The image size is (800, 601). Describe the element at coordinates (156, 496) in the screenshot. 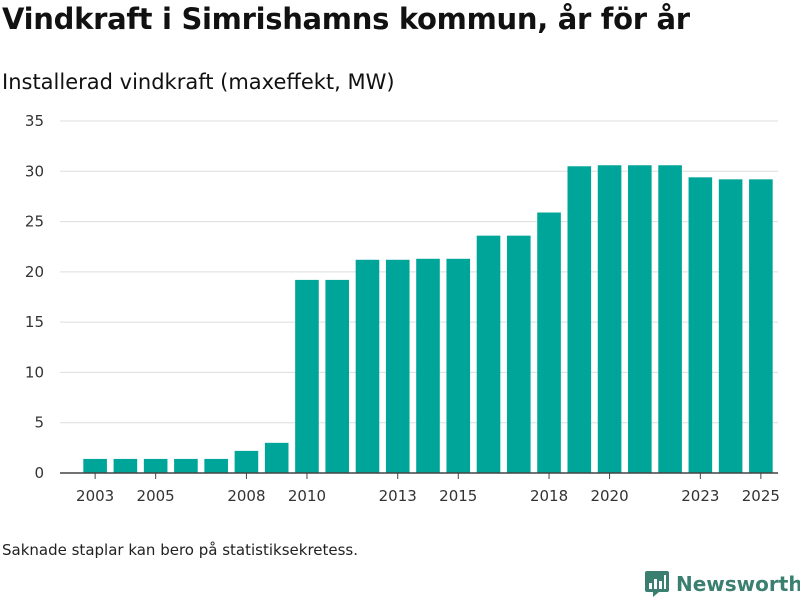

I see `x-tick-label: 2005` at that location.